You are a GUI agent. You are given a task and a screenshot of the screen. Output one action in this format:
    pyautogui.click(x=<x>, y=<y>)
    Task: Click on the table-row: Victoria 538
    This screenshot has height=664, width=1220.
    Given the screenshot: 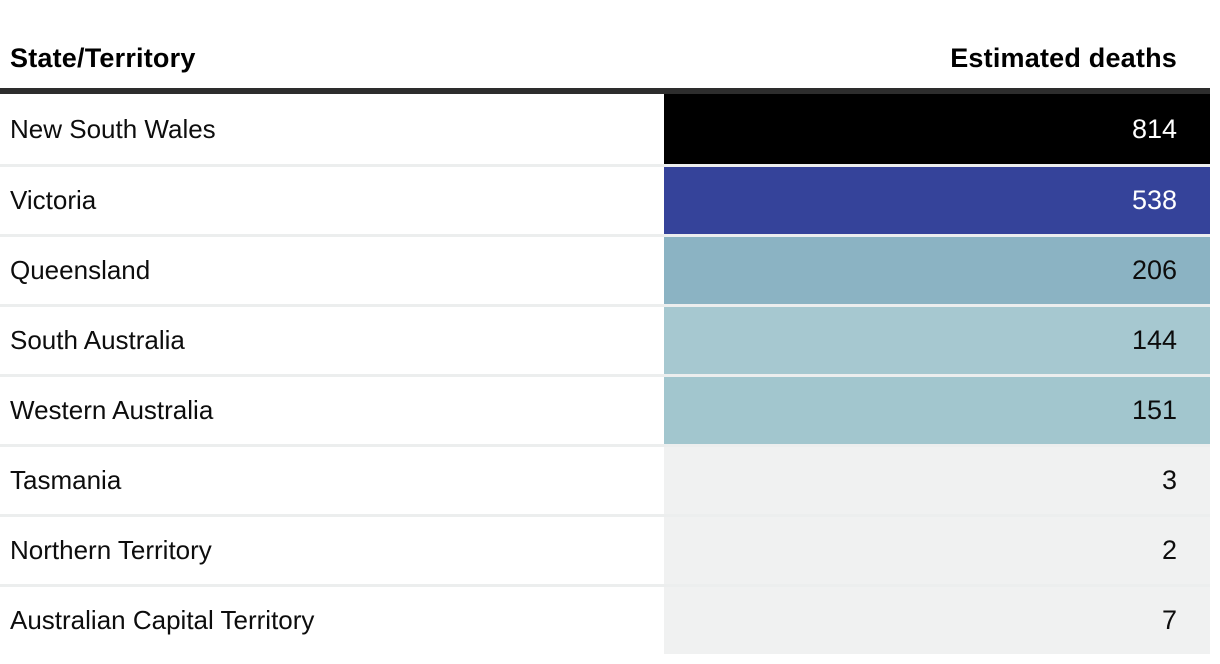 What is the action you would take?
    pyautogui.click(x=605, y=199)
    